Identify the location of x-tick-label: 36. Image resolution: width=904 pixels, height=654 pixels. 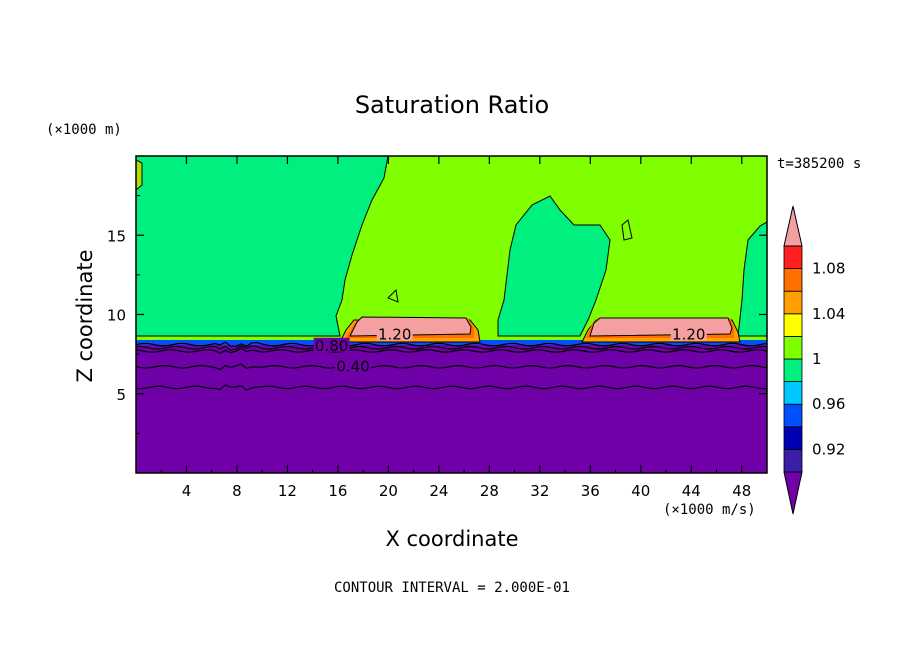
(590, 491).